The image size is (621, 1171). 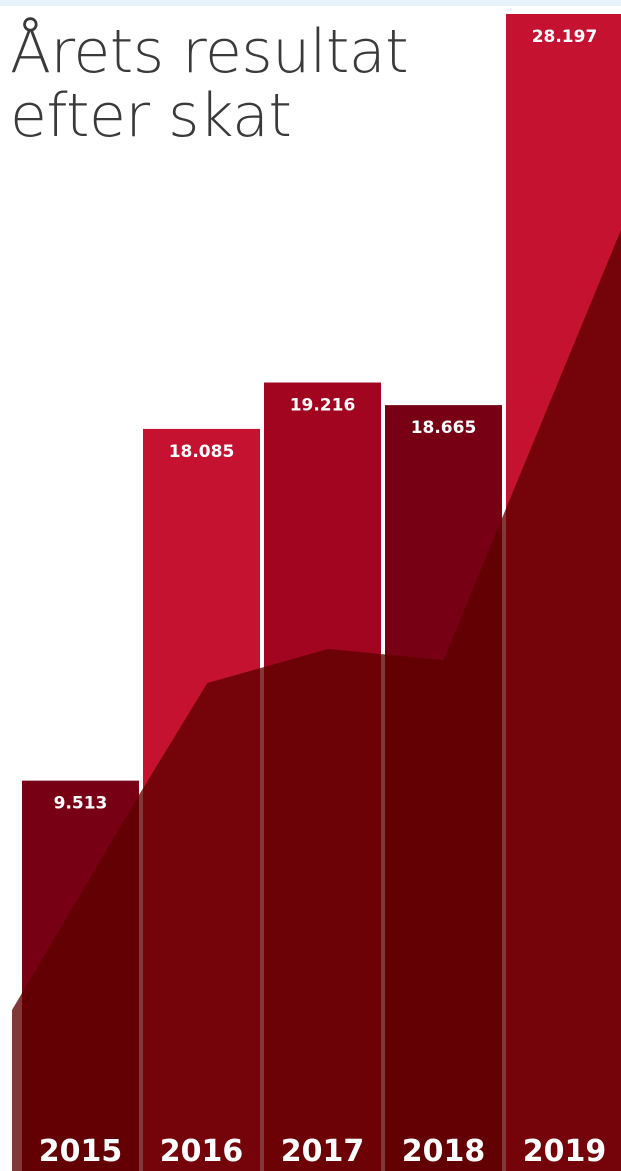 What do you see at coordinates (323, 406) in the screenshot?
I see `value-label-2017: 19.216` at bounding box center [323, 406].